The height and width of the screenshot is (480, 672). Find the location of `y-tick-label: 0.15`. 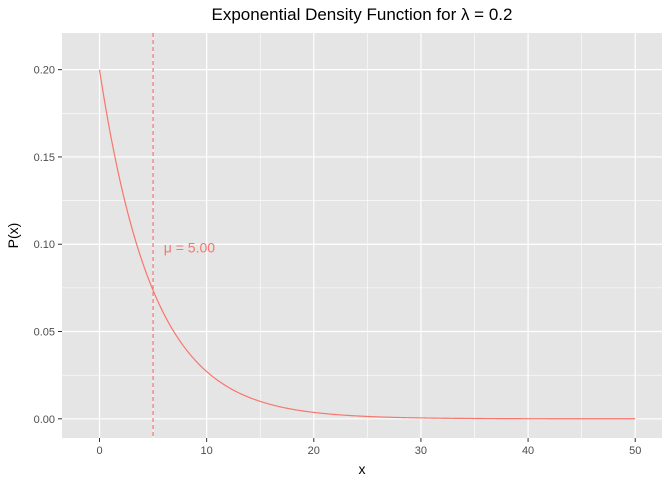

y-tick-label: 0.15 is located at coordinates (44, 158).